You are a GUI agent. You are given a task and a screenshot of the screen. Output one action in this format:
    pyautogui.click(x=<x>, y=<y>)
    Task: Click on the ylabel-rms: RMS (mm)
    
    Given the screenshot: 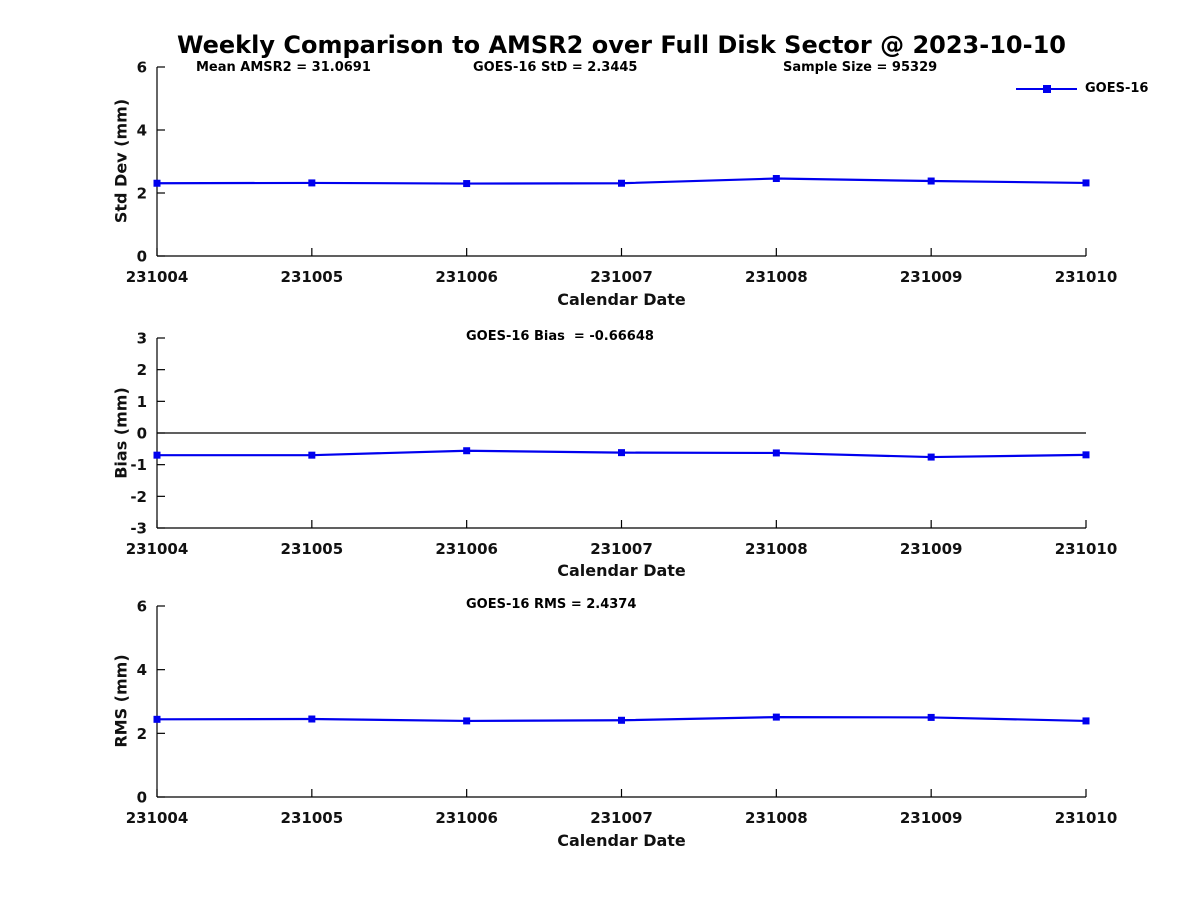 What is the action you would take?
    pyautogui.click(x=121, y=701)
    